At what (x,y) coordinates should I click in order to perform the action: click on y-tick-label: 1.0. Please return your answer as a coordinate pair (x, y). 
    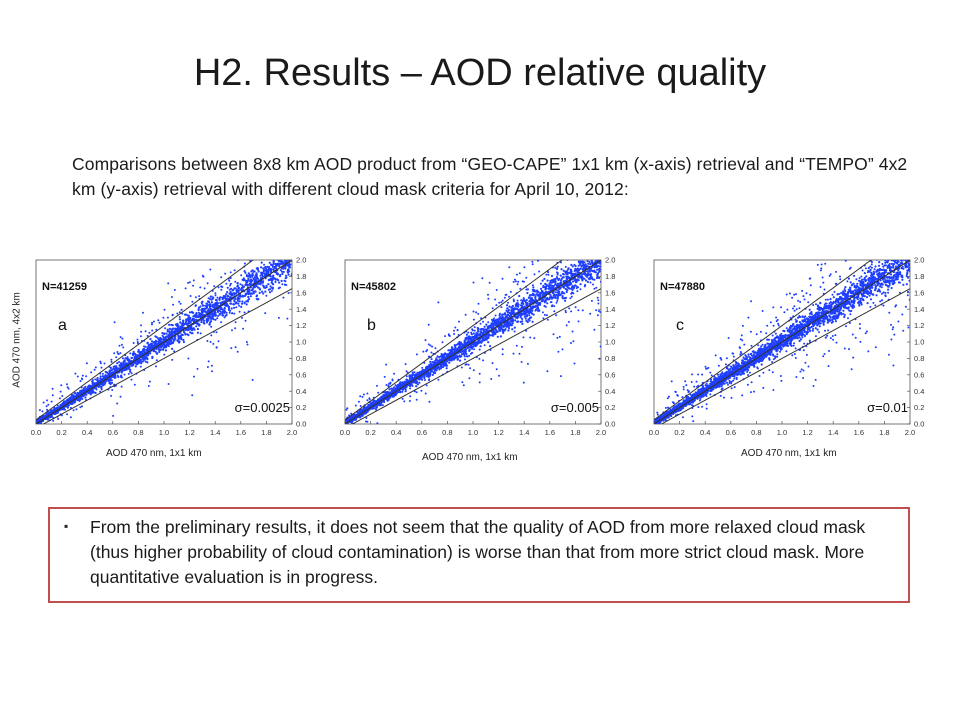
    Looking at the image, I should click on (301, 342).